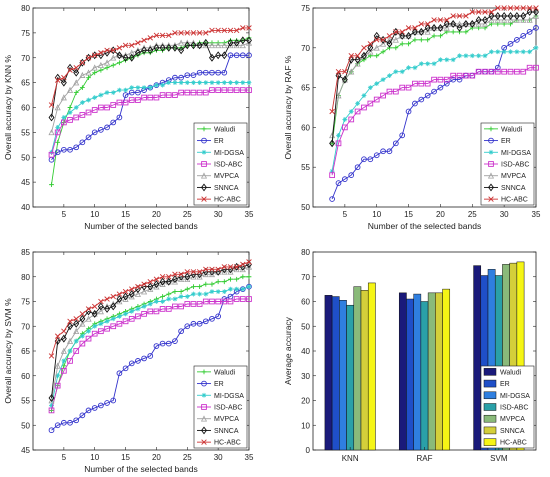 This screenshot has height=477, width=550. Describe the element at coordinates (507, 407) in the screenshot. I see `legend: Waludi ER MI-DGSA ISD-ABC MVPCA SNNCA HC-ABC` at that location.